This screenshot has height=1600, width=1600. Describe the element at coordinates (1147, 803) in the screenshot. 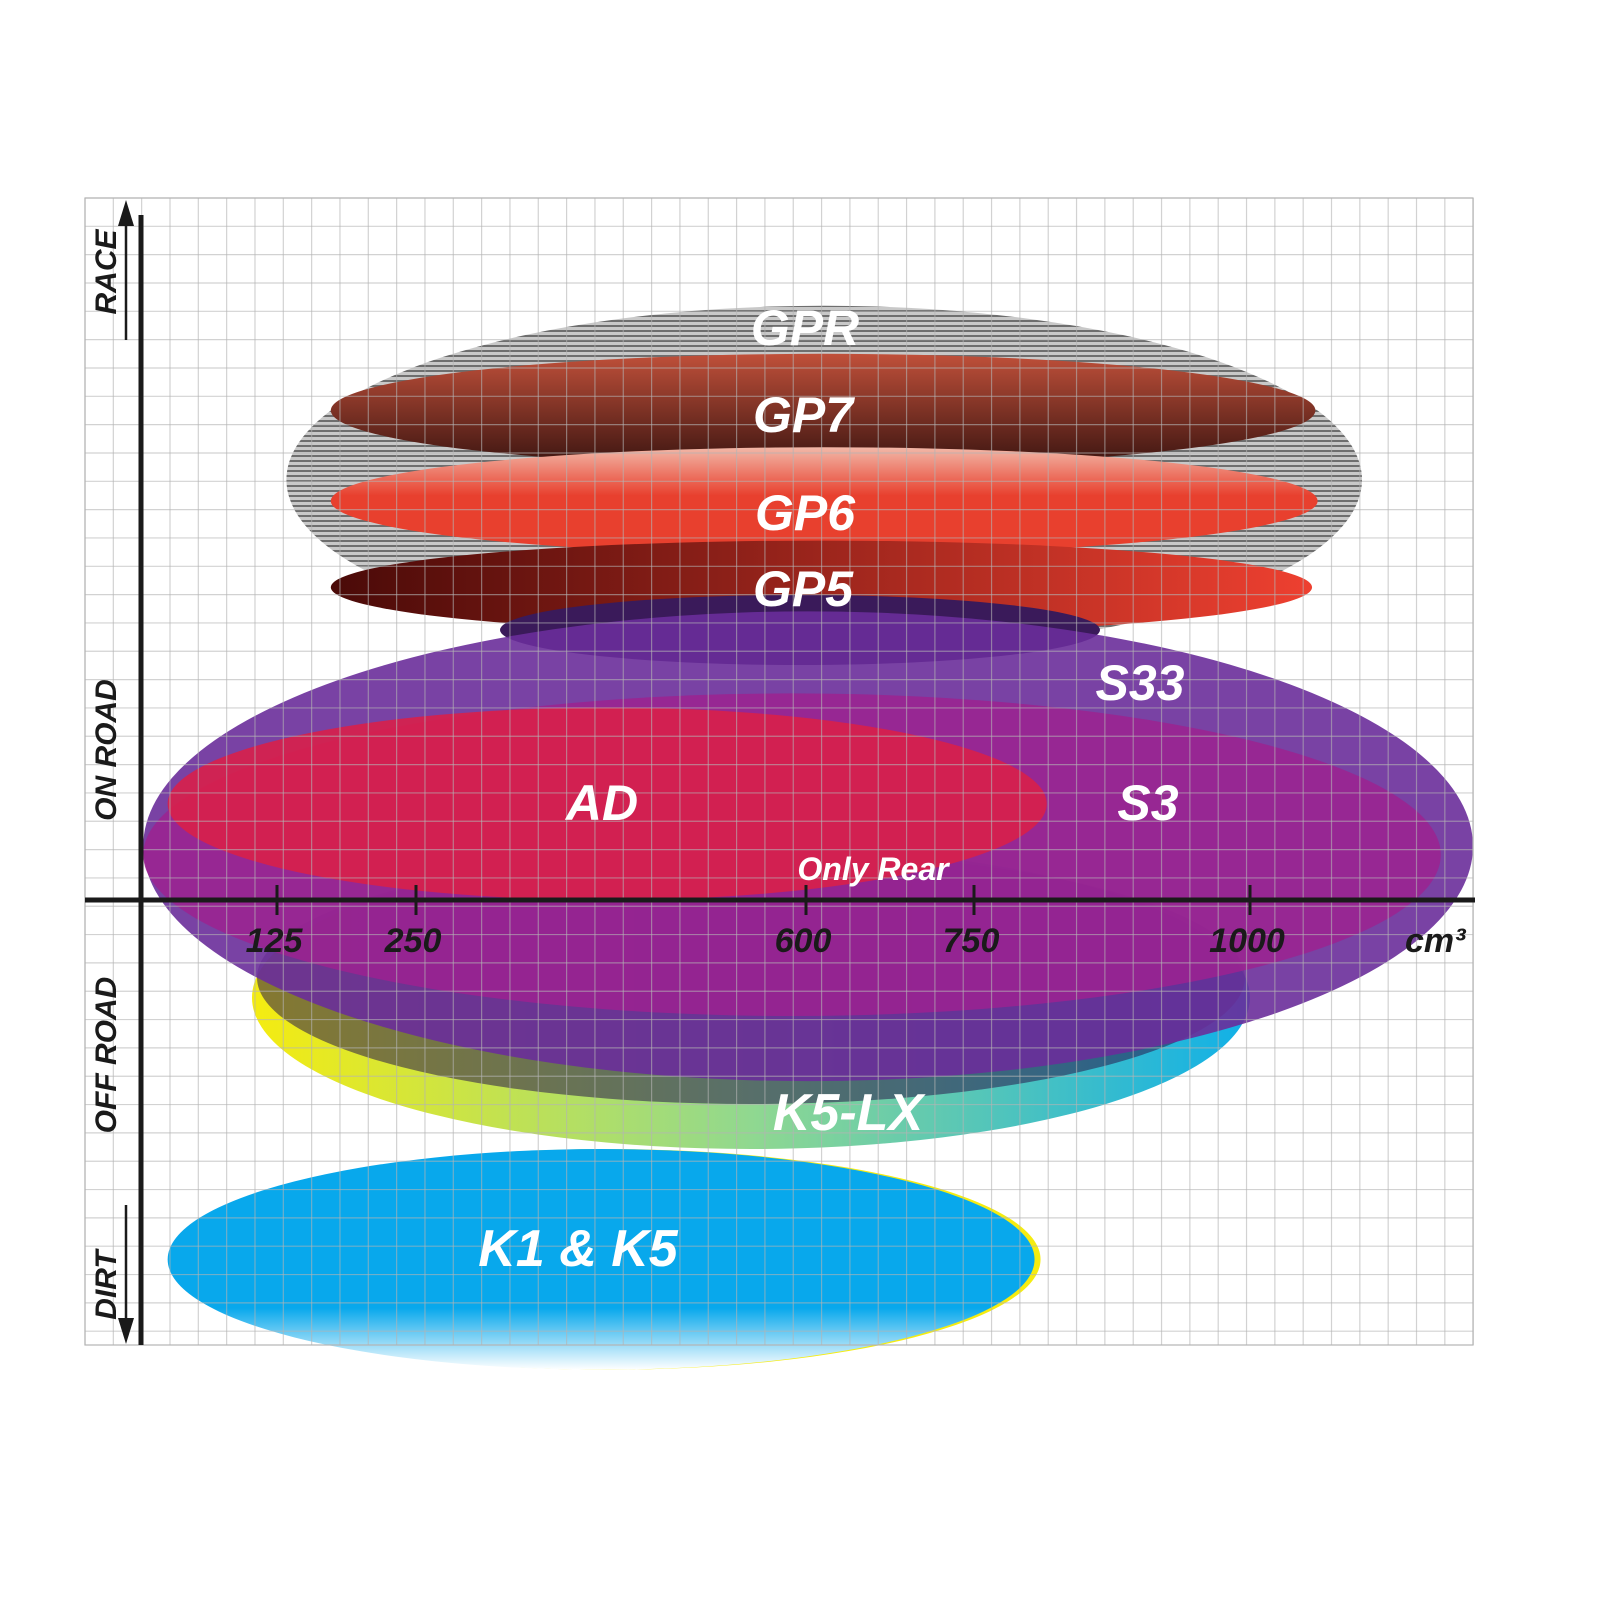

I see `label-s3: S3` at that location.